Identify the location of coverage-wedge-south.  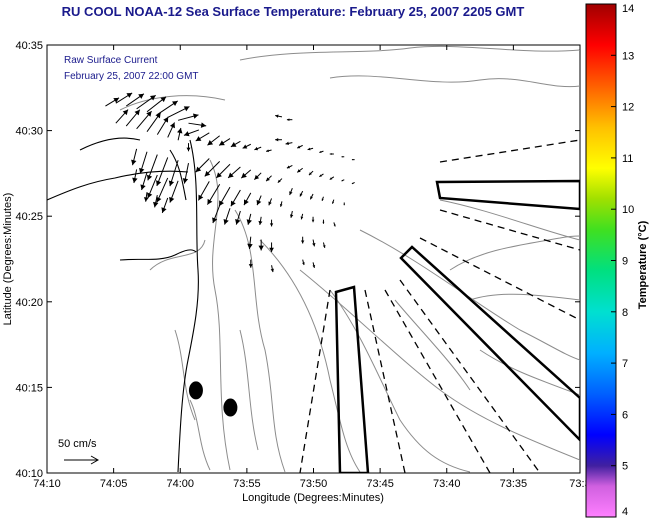
(352, 379).